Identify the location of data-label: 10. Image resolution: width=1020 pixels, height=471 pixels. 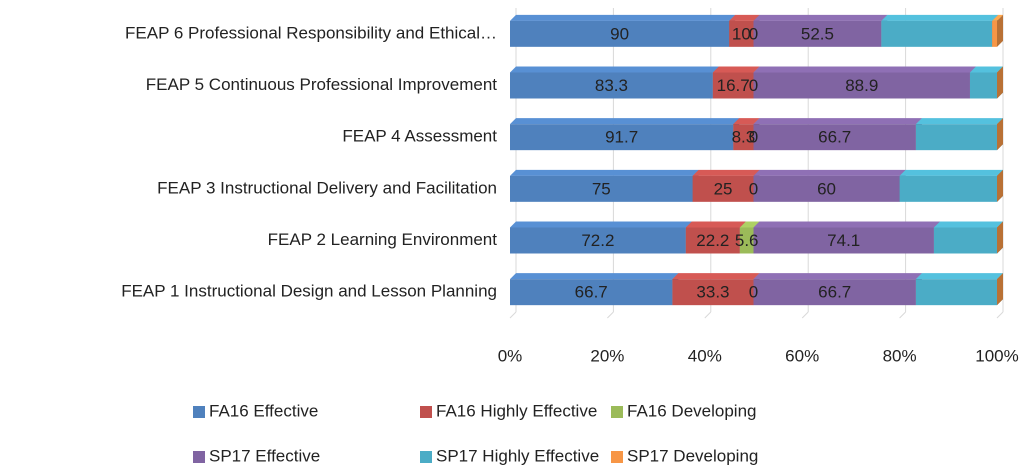
(741, 33).